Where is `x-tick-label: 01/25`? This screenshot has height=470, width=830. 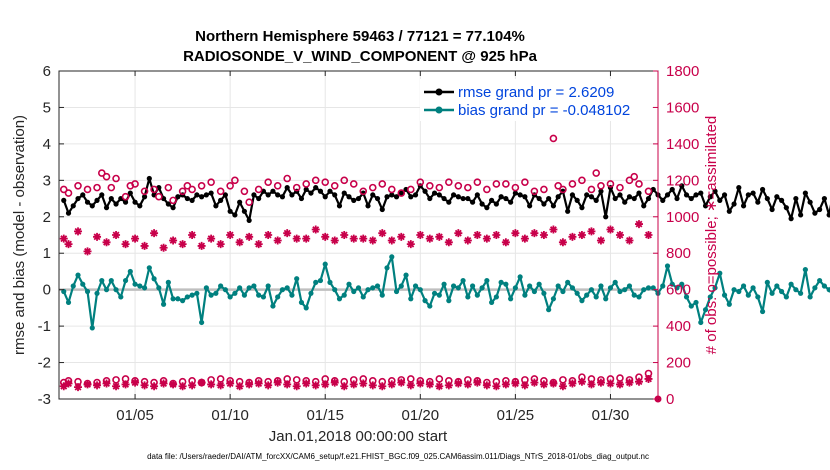
x-tick-label: 01/25 is located at coordinates (516, 415).